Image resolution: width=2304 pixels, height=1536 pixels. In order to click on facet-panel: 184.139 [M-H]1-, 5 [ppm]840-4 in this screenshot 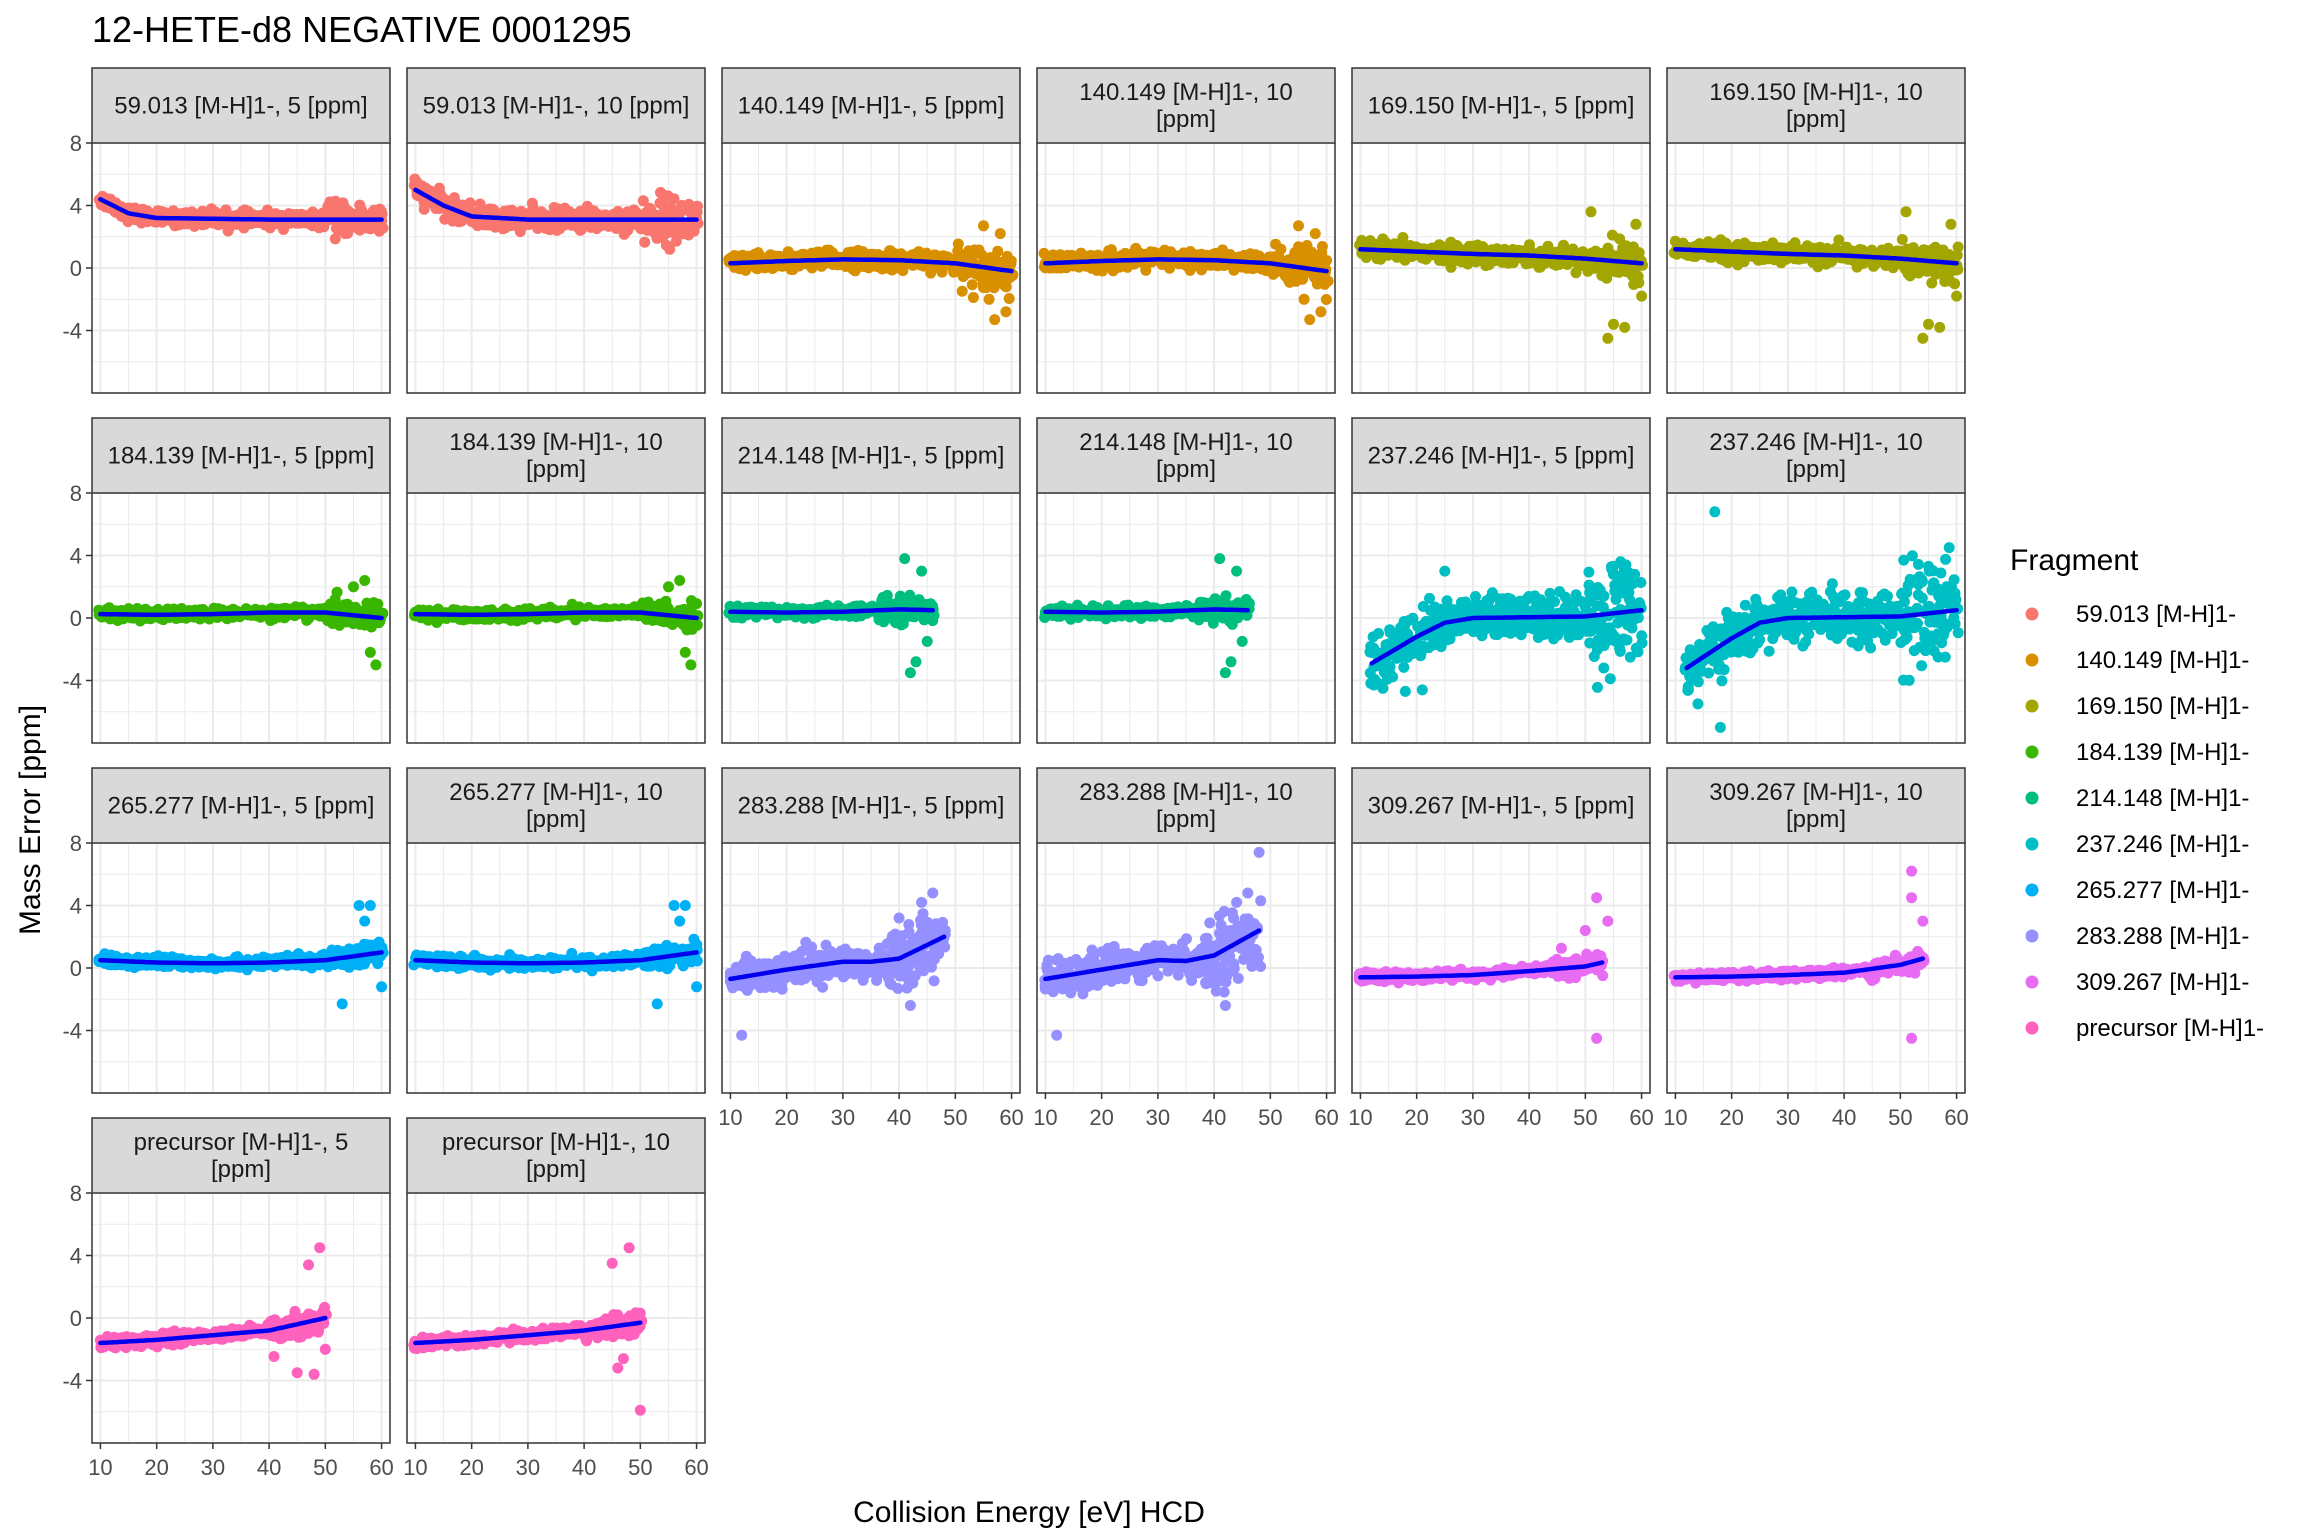, I will do `click(226, 580)`.